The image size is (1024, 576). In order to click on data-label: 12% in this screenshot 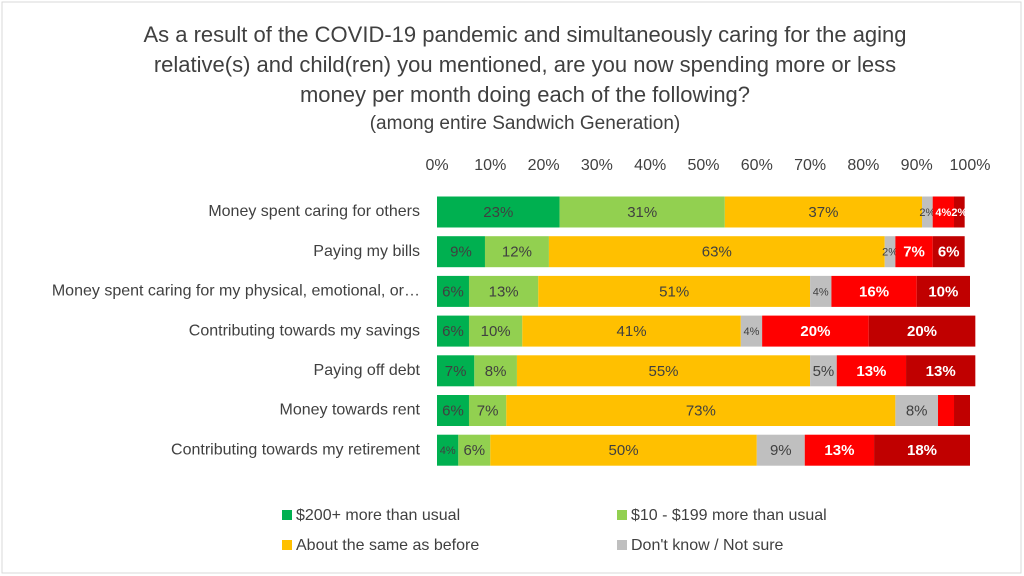, I will do `click(517, 252)`.